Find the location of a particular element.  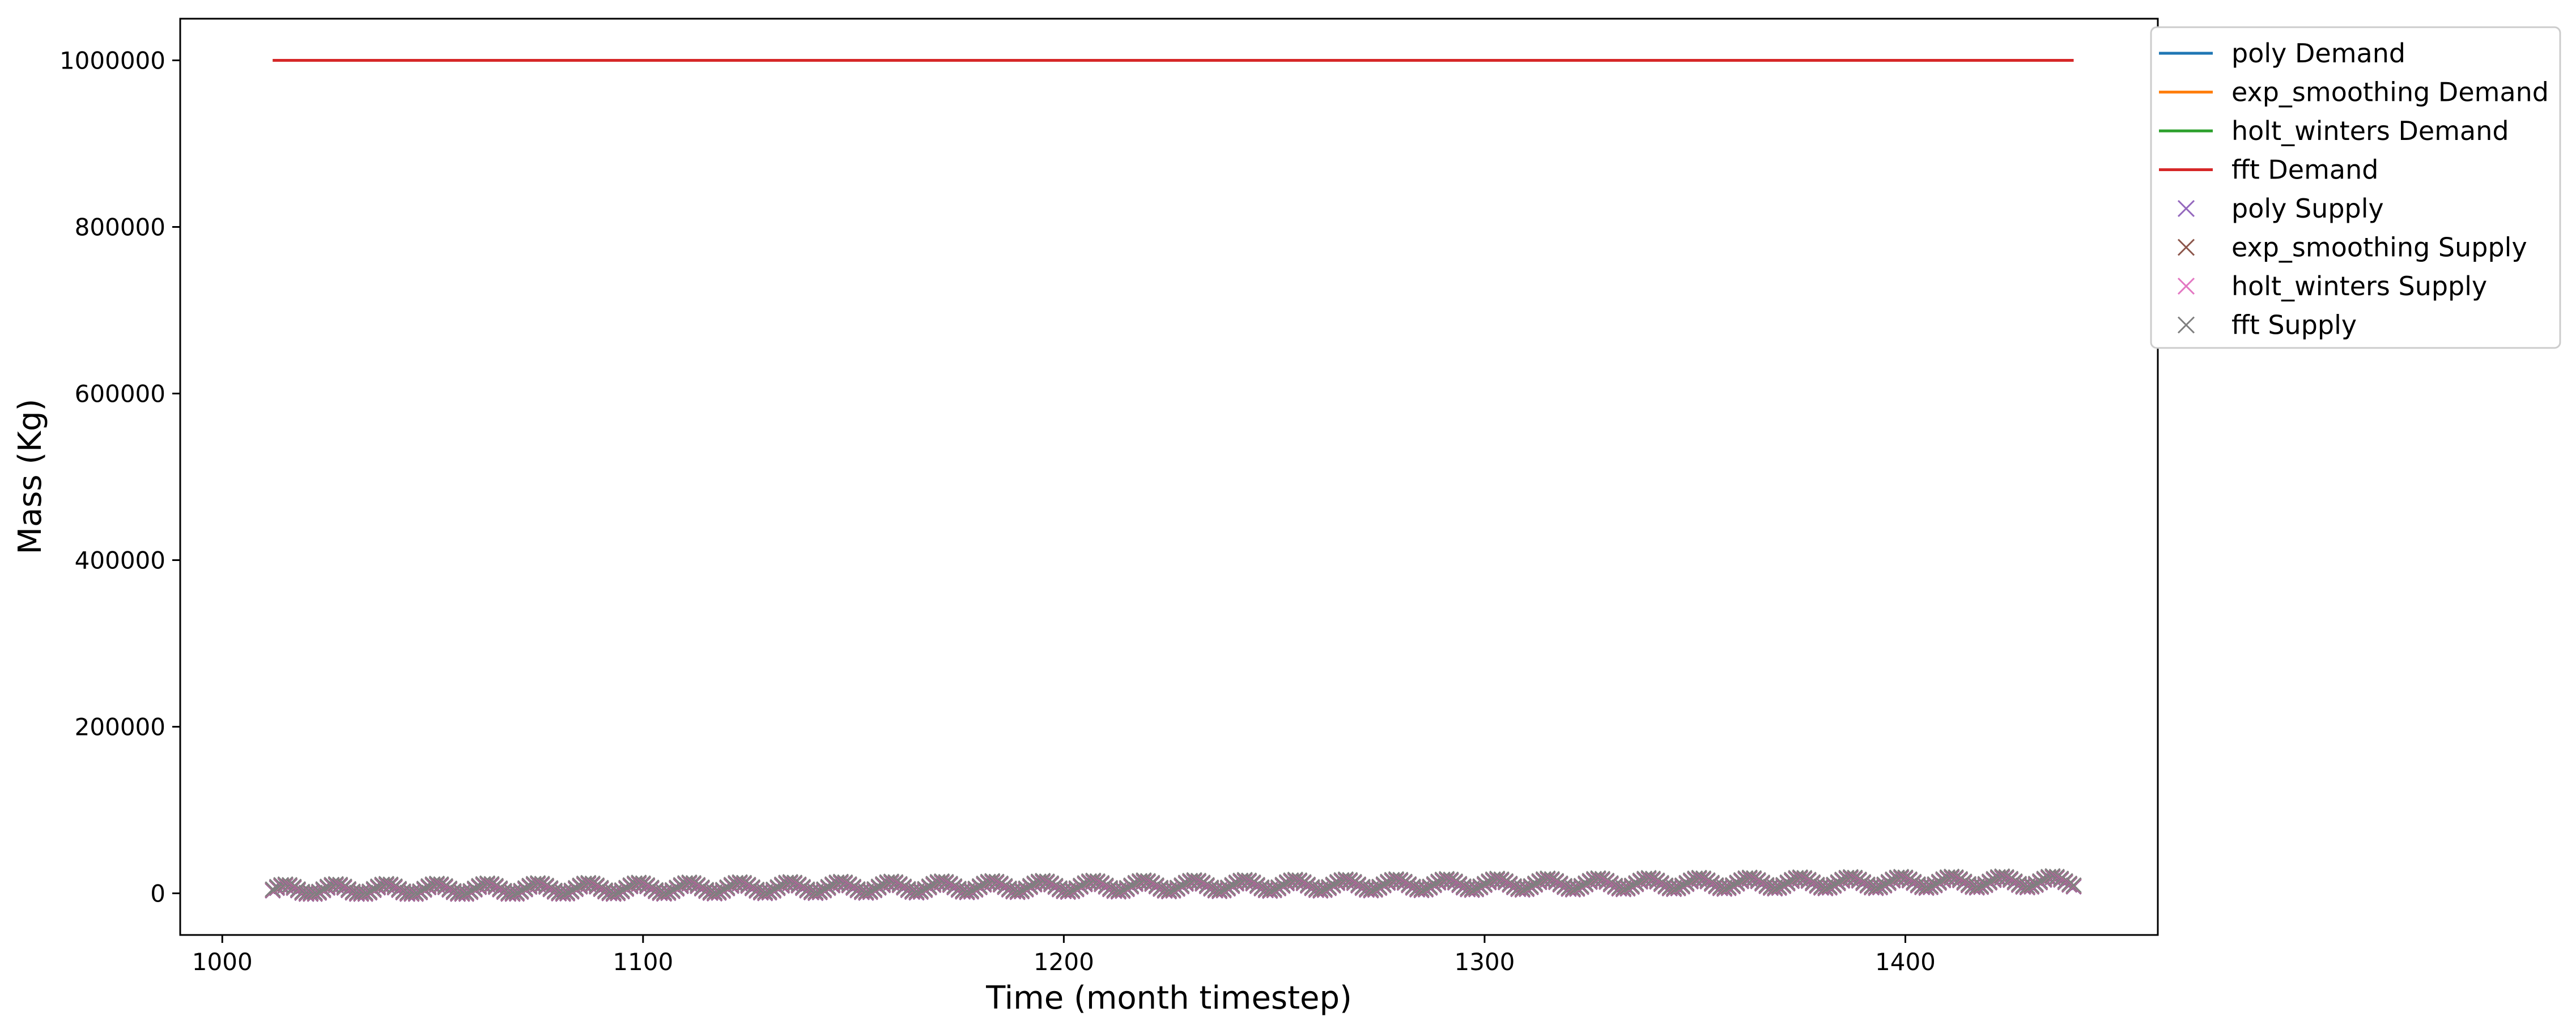

legend-label: holt_winters Demand is located at coordinates (2370, 131).